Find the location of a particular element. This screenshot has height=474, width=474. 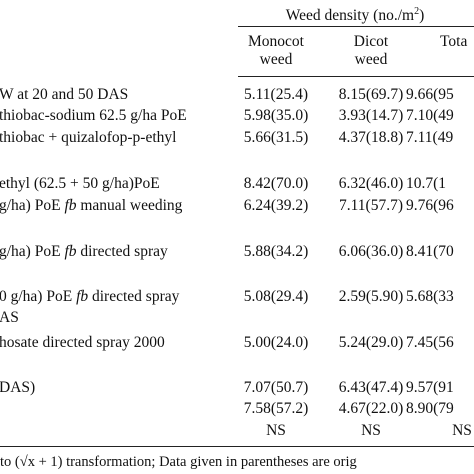

treatment-text: AS is located at coordinates (9, 317).